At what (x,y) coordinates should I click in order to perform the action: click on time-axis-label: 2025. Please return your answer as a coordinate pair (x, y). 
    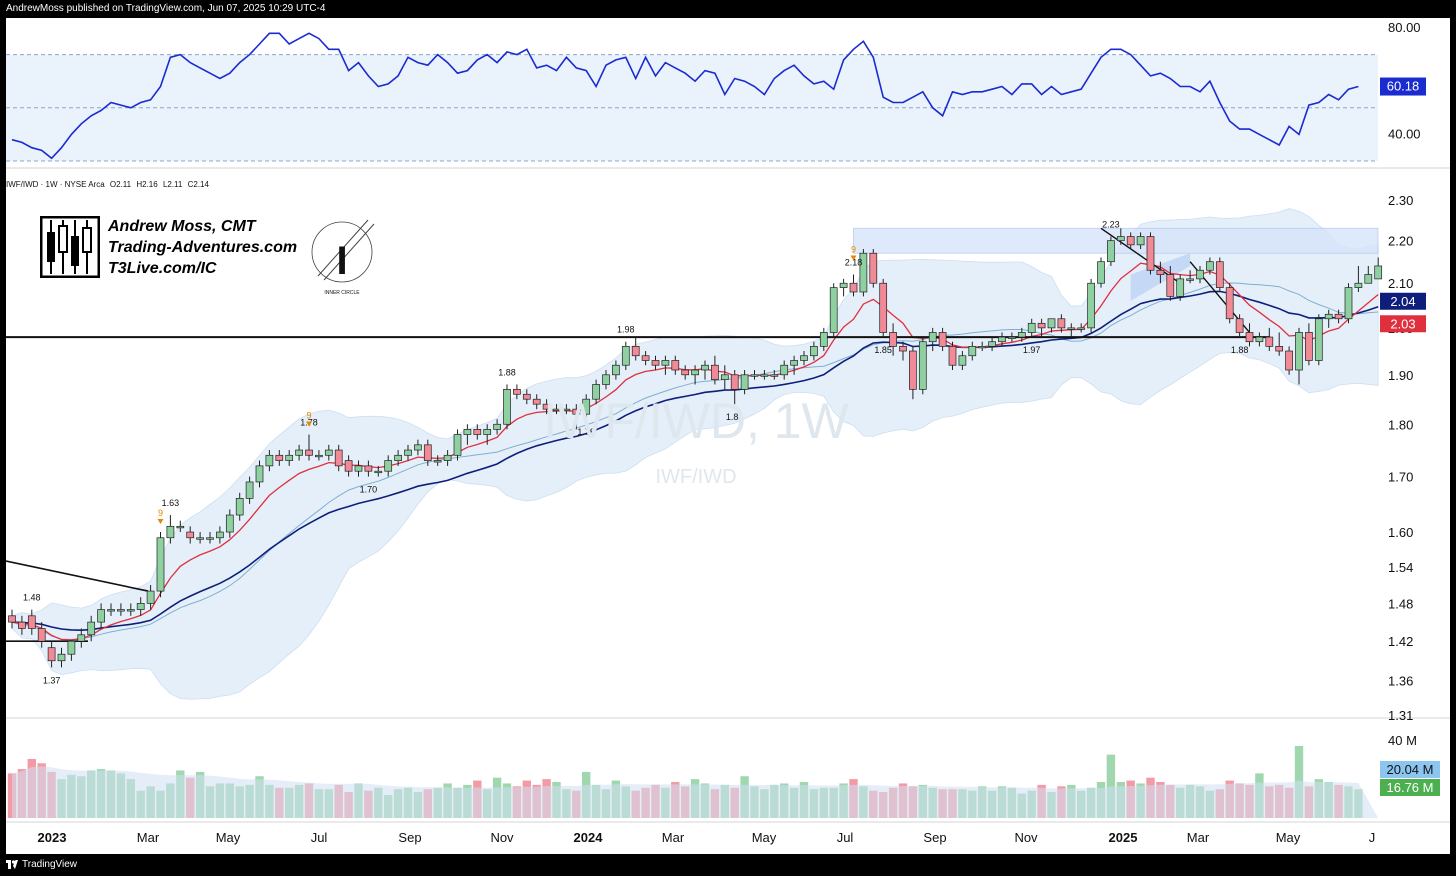
    Looking at the image, I should click on (1123, 837).